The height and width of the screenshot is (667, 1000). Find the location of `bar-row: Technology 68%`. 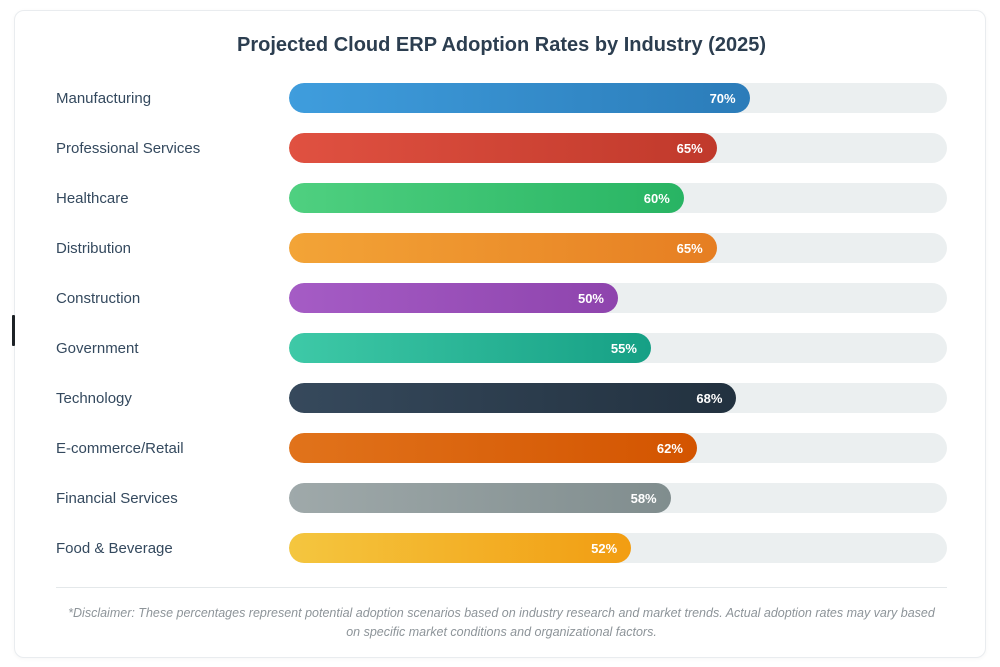

bar-row: Technology 68% is located at coordinates (501, 398).